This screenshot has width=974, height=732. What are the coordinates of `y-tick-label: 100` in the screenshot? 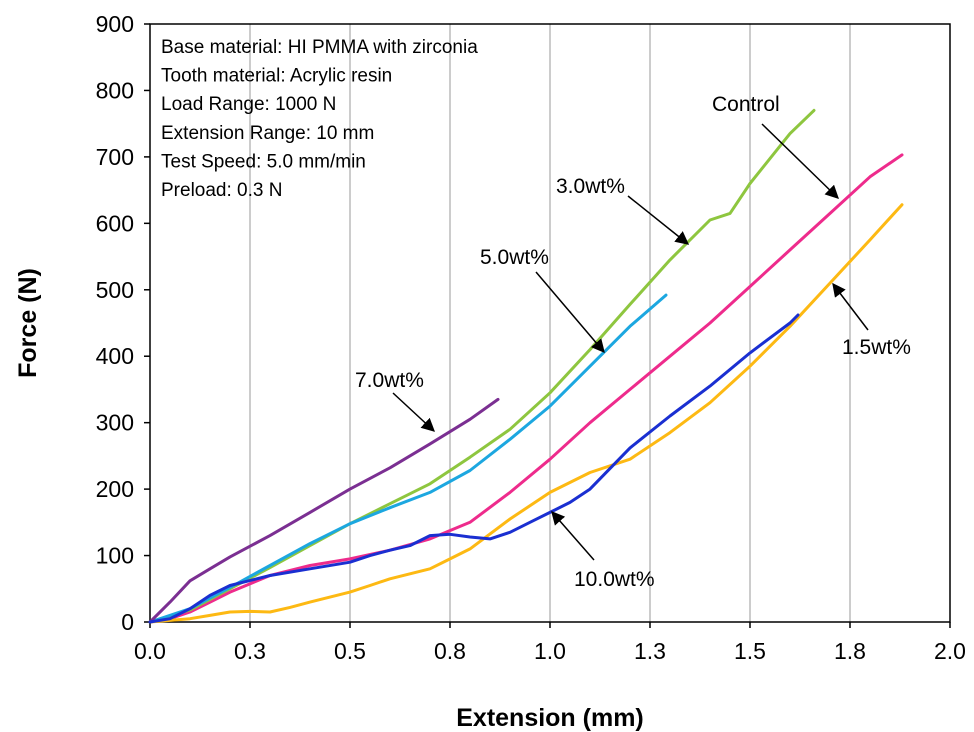 It's located at (115, 556).